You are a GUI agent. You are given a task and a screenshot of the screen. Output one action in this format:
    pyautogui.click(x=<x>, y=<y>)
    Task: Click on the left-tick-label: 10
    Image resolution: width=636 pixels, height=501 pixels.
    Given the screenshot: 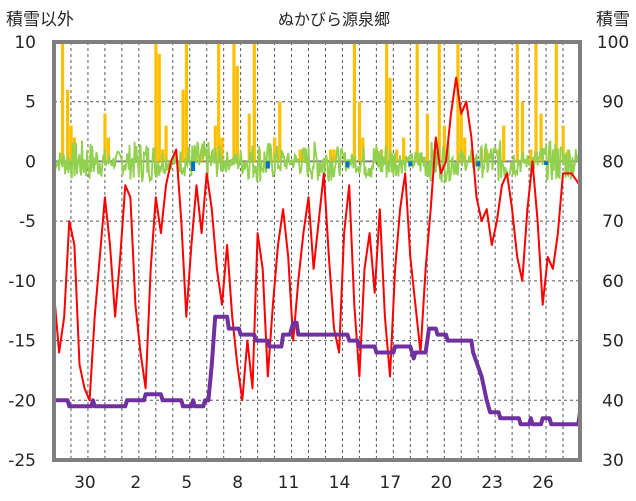 What is the action you would take?
    pyautogui.click(x=25, y=43)
    